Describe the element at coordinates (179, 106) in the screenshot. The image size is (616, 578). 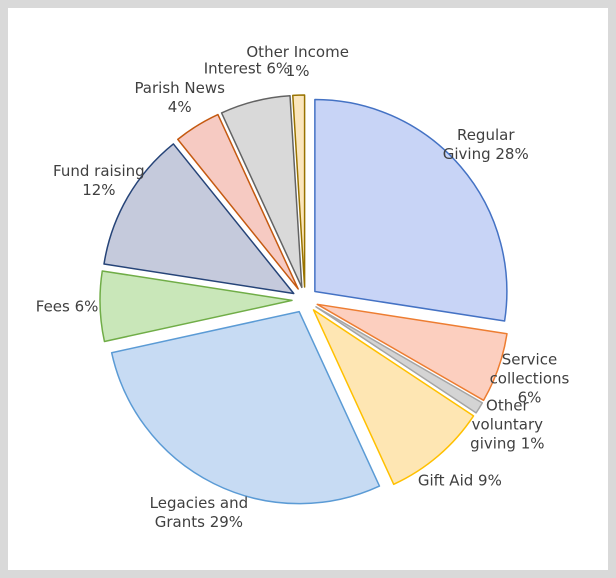
I see `value-label: 4%` at that location.